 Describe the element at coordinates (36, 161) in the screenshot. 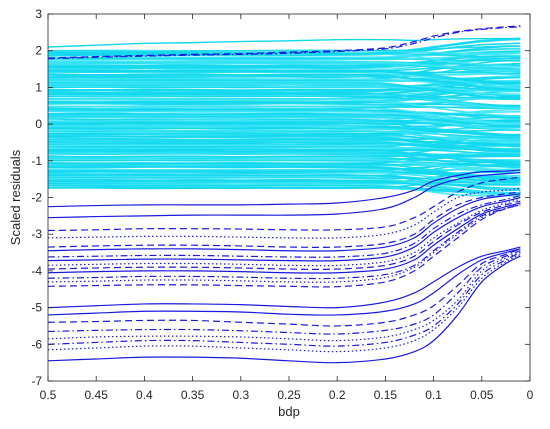

I see `y-tick-label: -1` at that location.